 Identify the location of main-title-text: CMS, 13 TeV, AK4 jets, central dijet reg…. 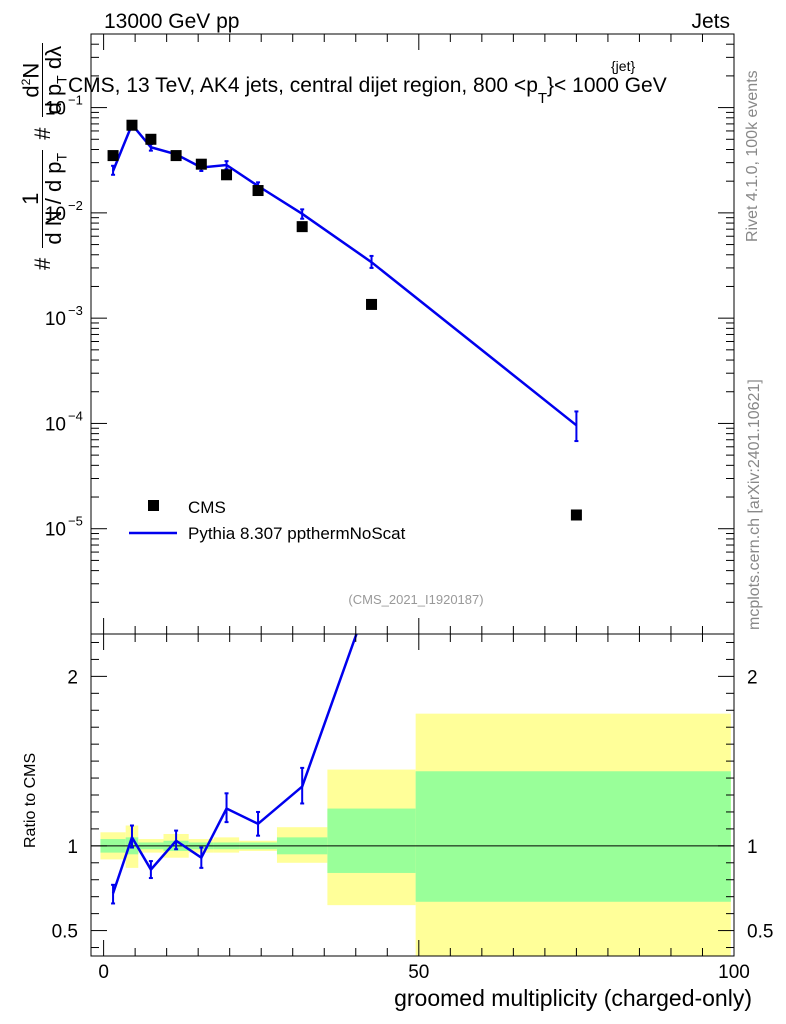
(303, 85).